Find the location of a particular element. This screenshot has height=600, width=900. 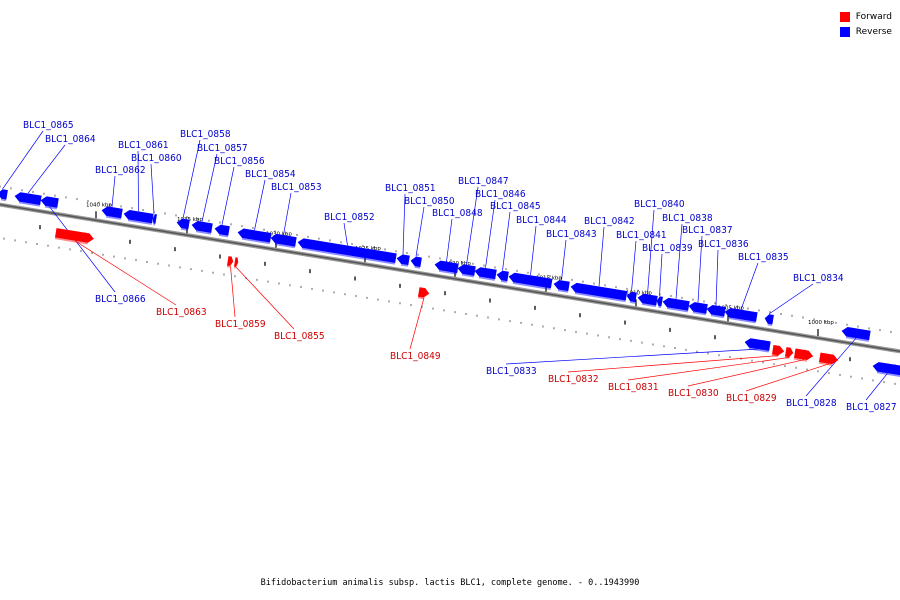

gene-label: BLC1_0829 is located at coordinates (751, 398).